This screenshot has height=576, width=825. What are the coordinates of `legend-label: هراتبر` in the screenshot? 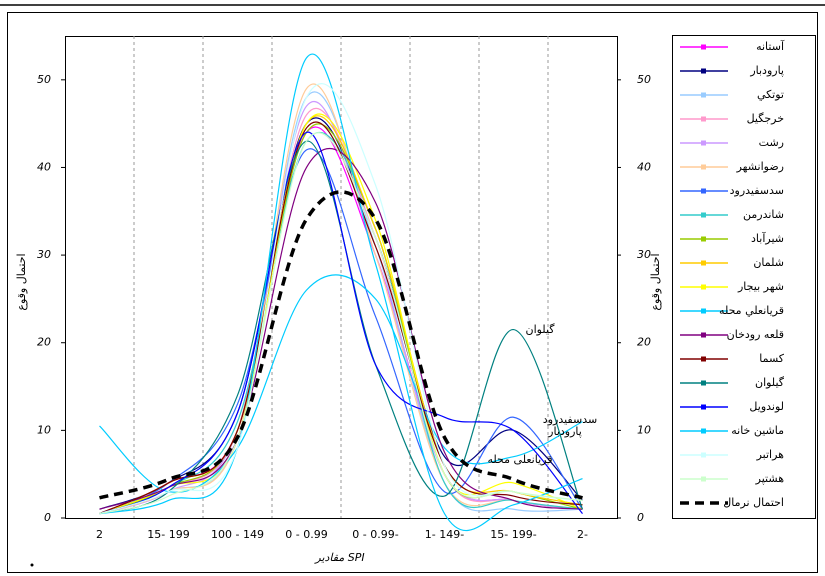 It's located at (770, 454).